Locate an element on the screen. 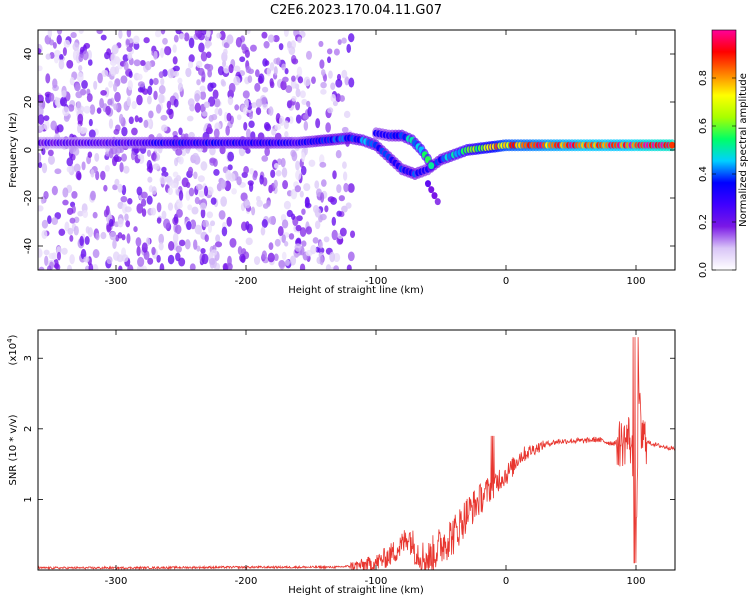 The width and height of the screenshot is (750, 604). y-tick-label: 20 is located at coordinates (28, 102).